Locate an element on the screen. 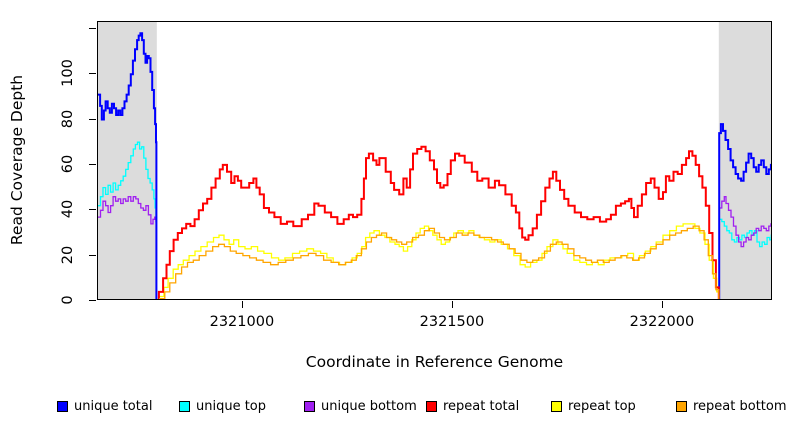 This screenshot has width=792, height=432. series-line-repeat-top is located at coordinates (439, 261).